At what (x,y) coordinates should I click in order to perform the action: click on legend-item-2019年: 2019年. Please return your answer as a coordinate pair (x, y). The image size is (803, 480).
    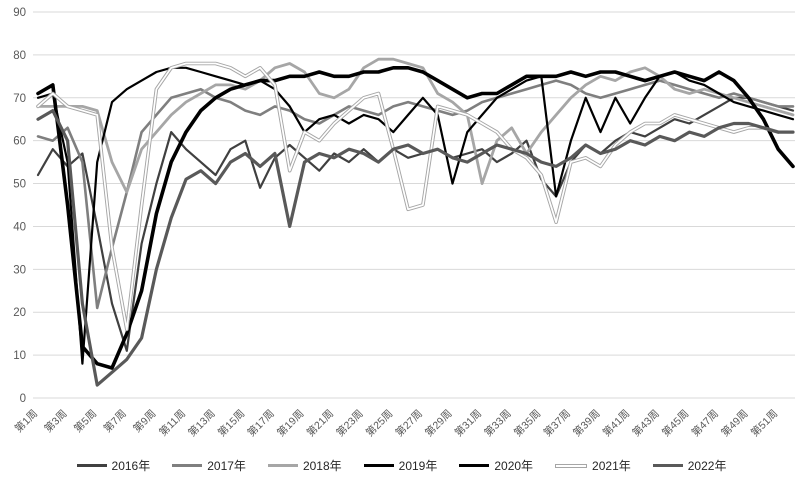
    Looking at the image, I should click on (400, 465).